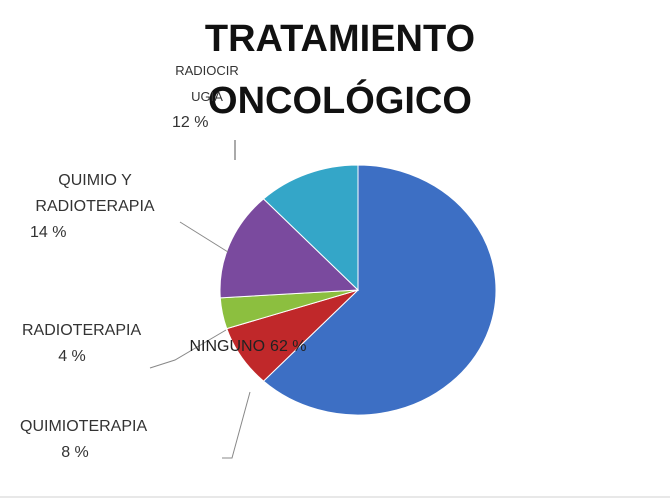  Describe the element at coordinates (207, 83) in the screenshot. I see `category-label: RADIOCIRUGIA` at that location.